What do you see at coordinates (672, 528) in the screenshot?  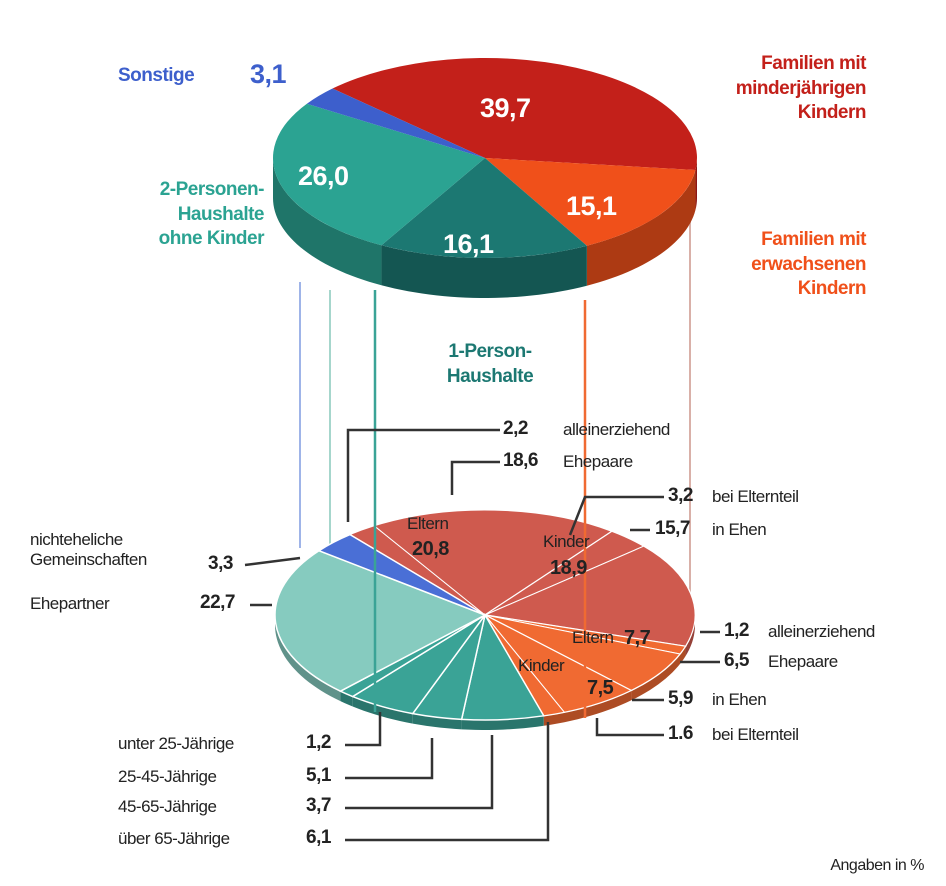 I see `breakdown-value: 15,7` at bounding box center [672, 528].